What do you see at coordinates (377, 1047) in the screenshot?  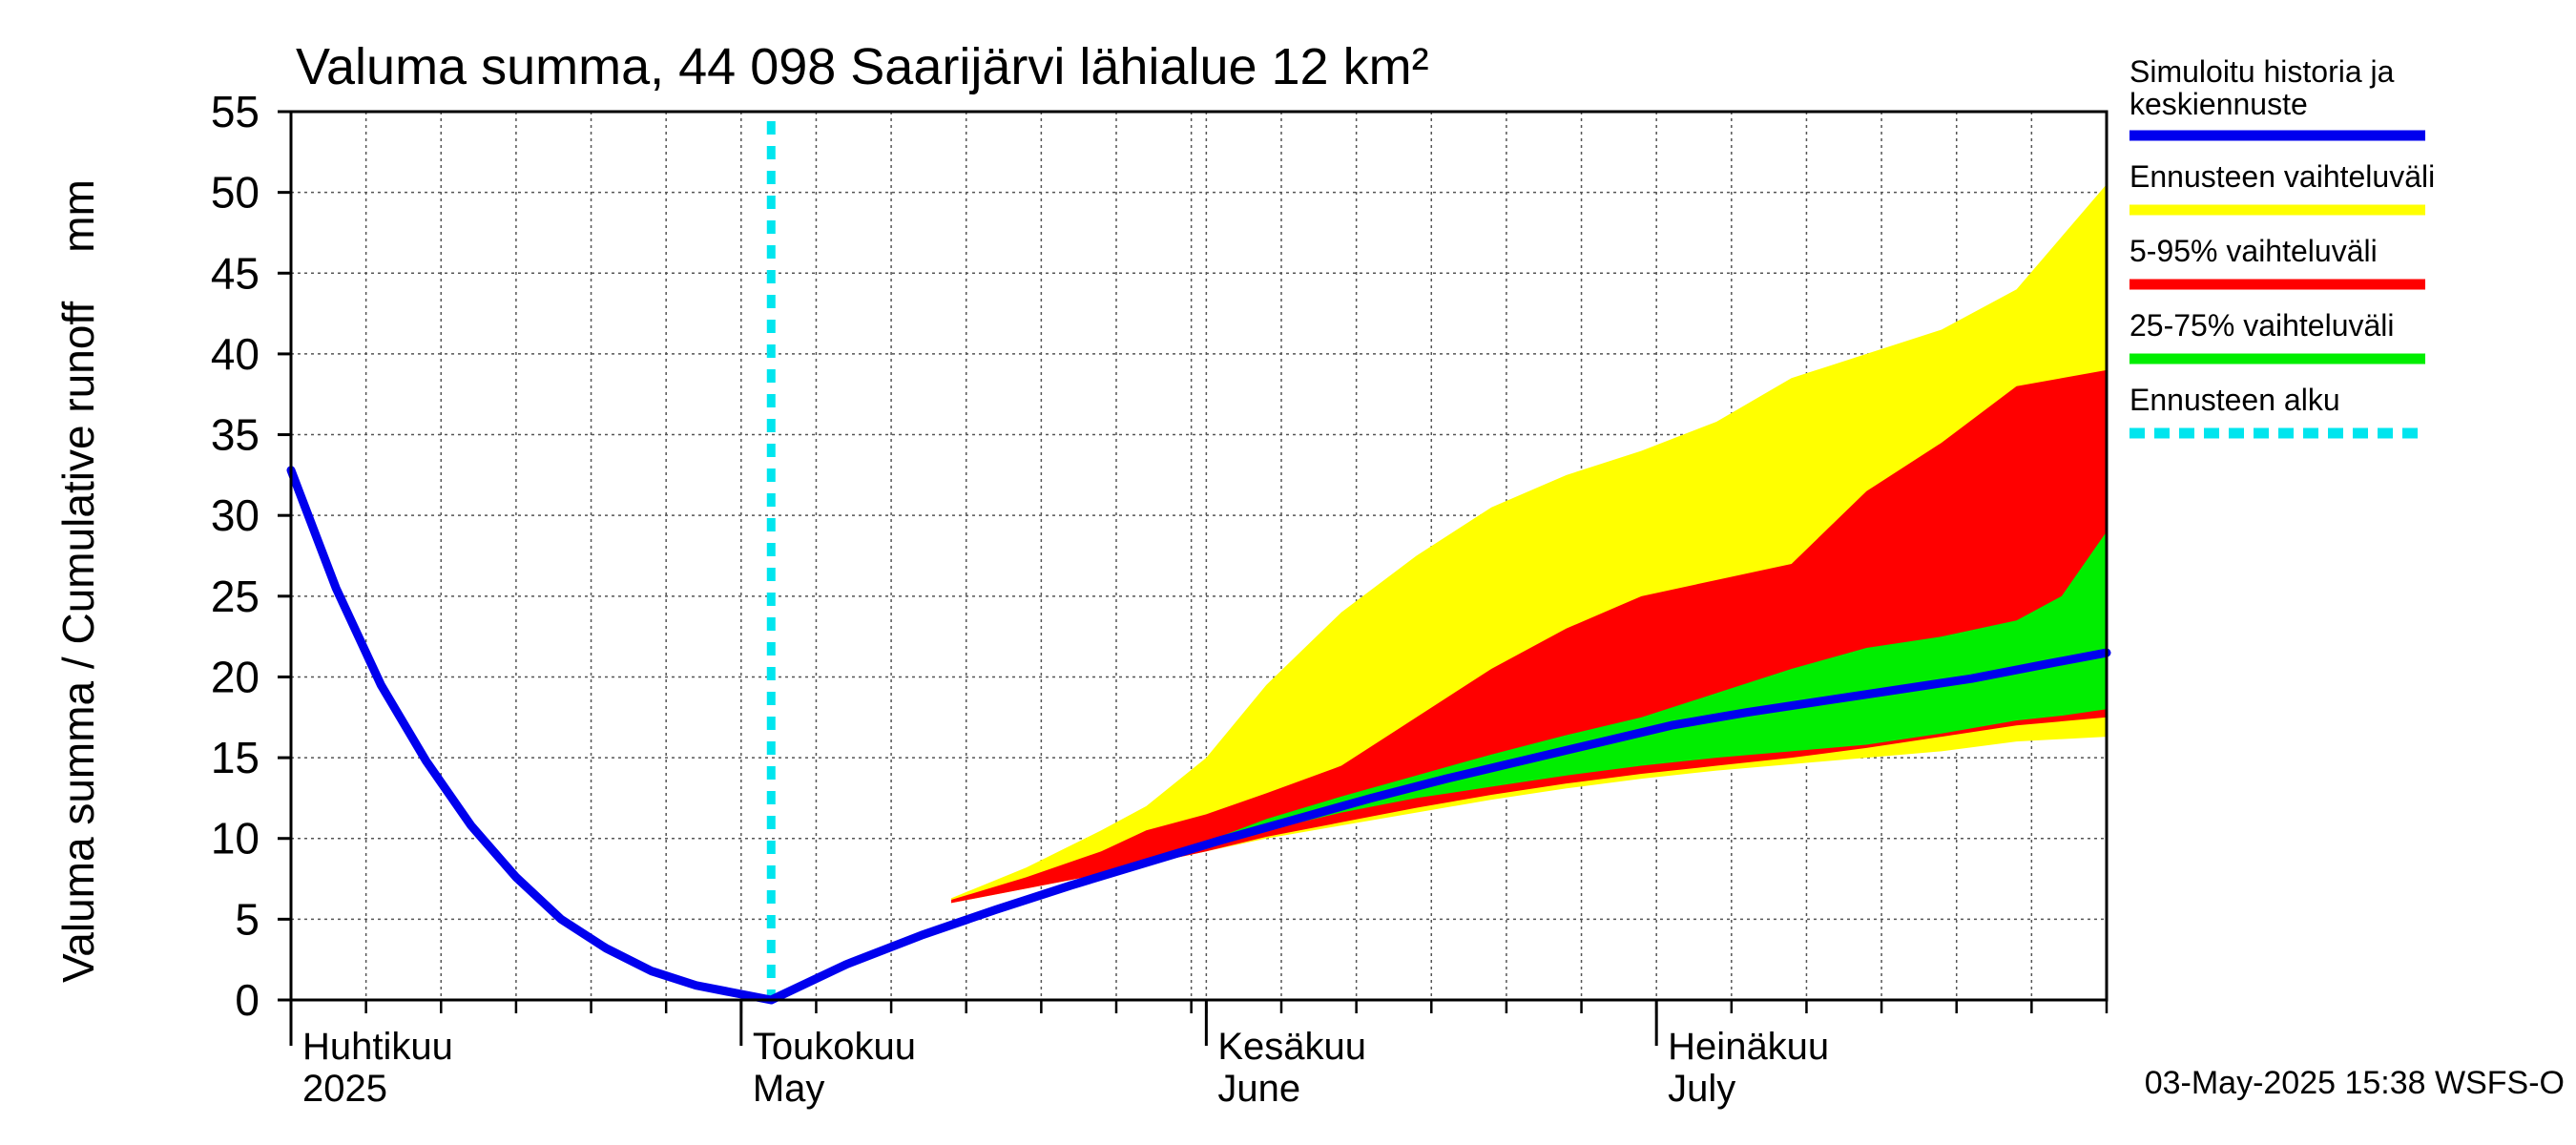 I see `month-label-fi: Huhtikuu` at bounding box center [377, 1047].